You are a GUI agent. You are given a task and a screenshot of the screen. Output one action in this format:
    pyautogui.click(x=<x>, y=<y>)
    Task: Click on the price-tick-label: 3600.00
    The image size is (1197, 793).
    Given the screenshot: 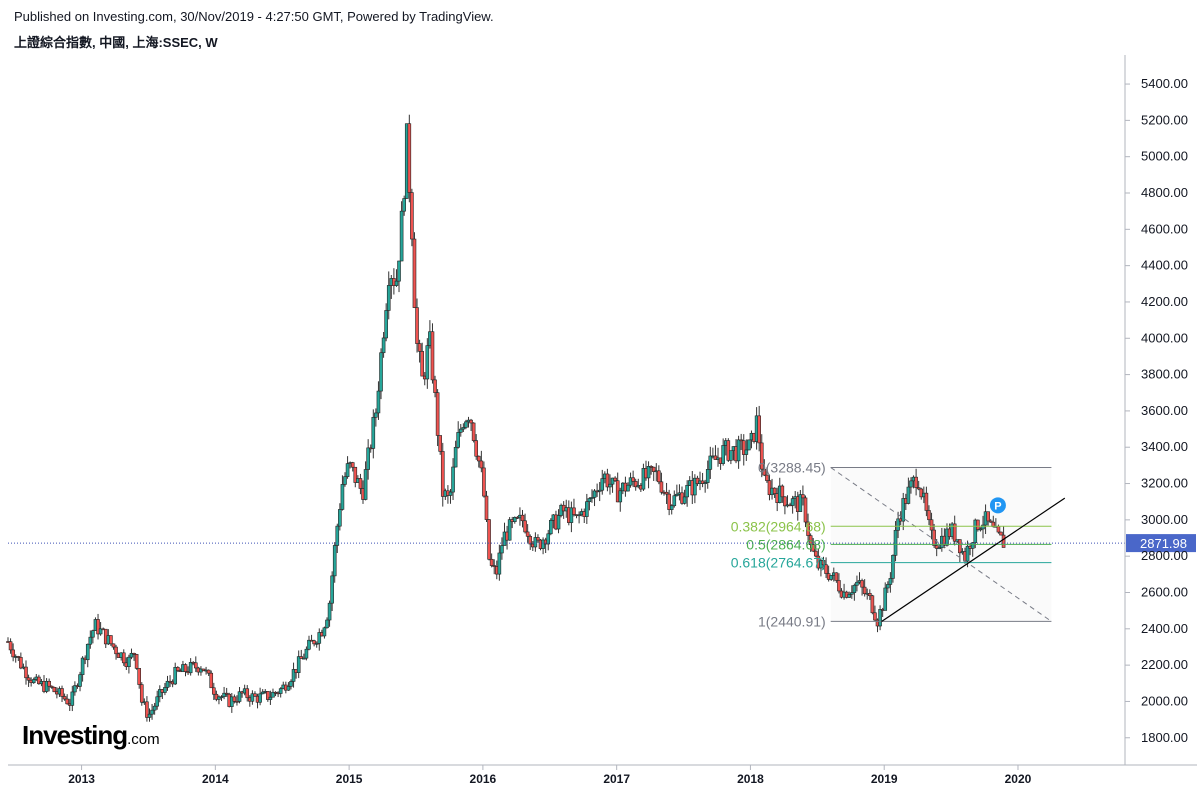 What is the action you would take?
    pyautogui.click(x=1164, y=410)
    